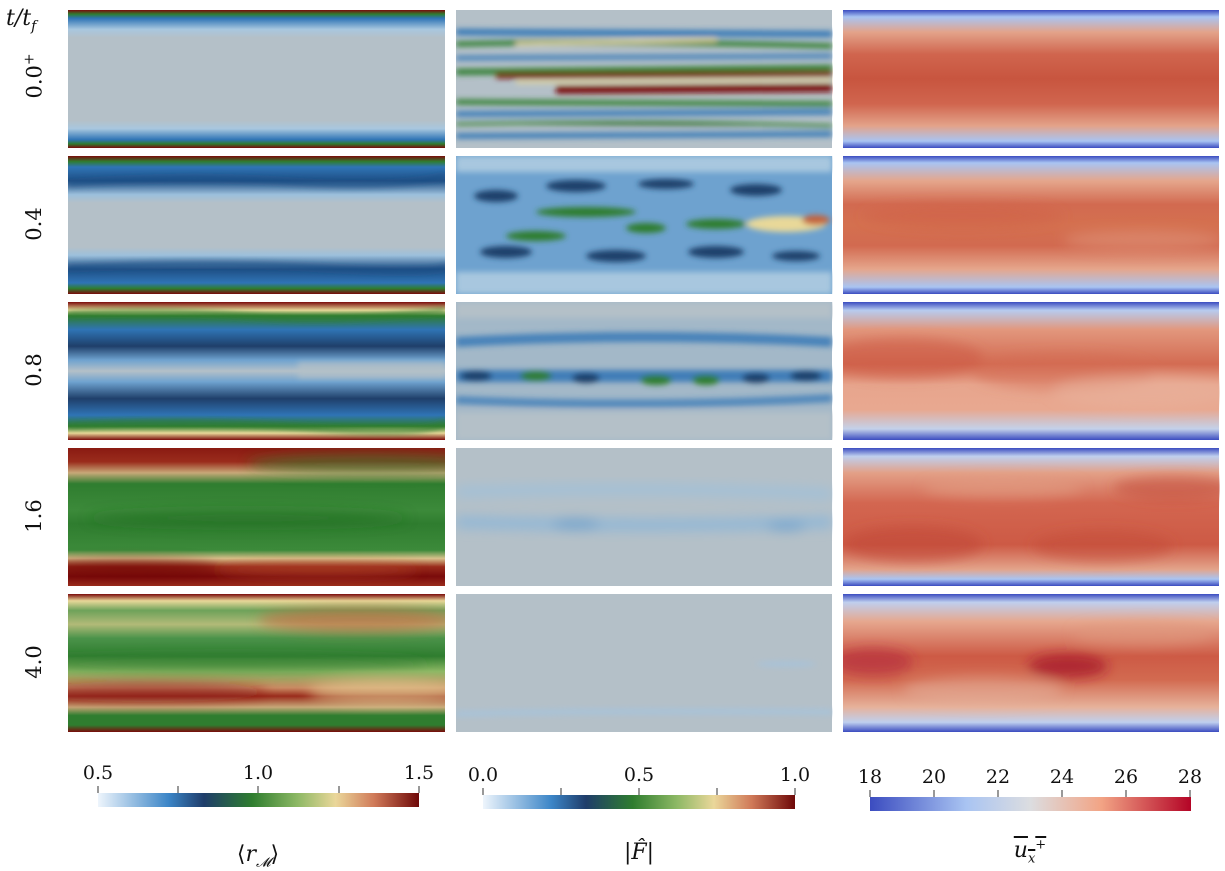 The image size is (1225, 871). What do you see at coordinates (34, 516) in the screenshot?
I see `row-label-4: 1.6` at bounding box center [34, 516].